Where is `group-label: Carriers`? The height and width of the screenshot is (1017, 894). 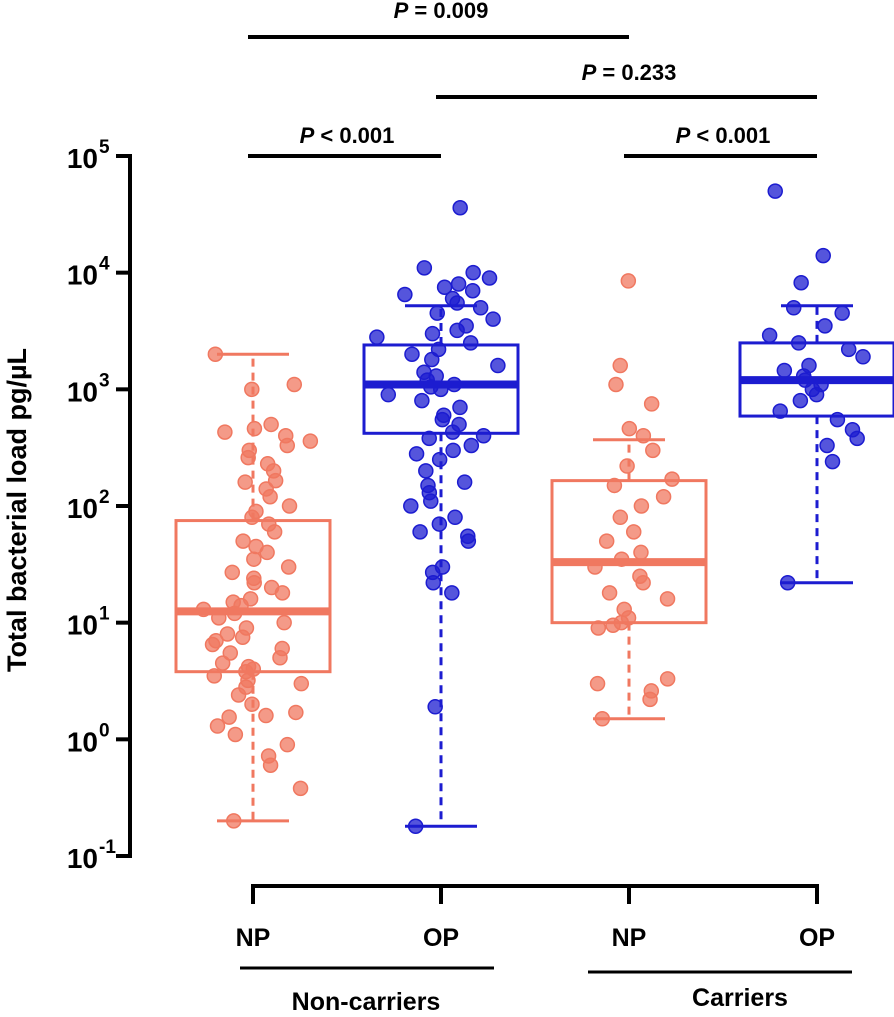
group-label: Carriers is located at coordinates (740, 998).